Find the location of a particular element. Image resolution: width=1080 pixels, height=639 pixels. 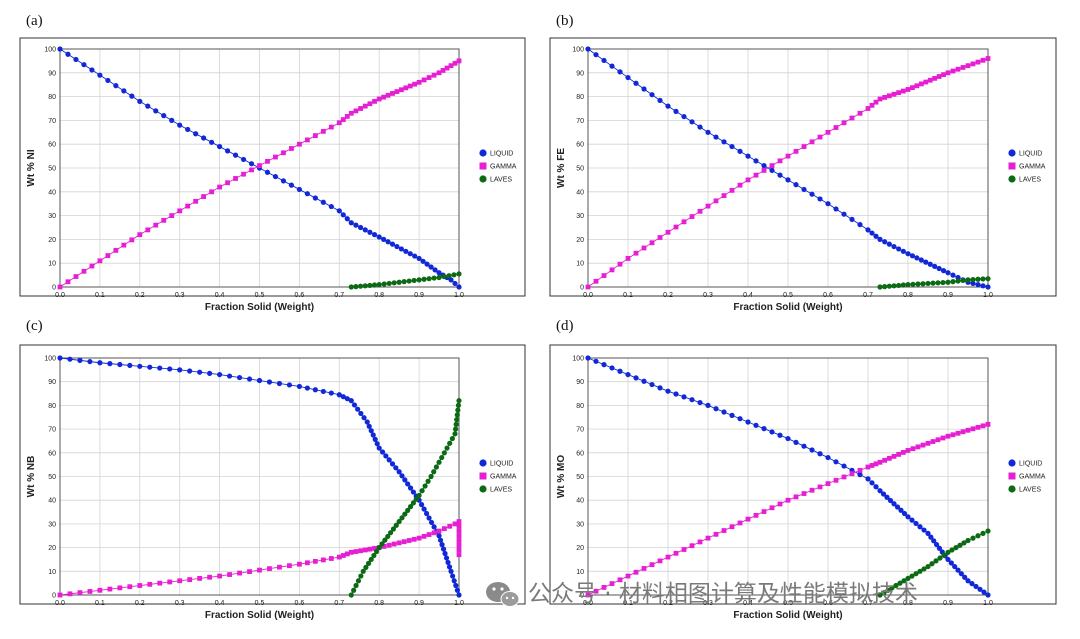

x-tick-label: 0.9 is located at coordinates (948, 603).